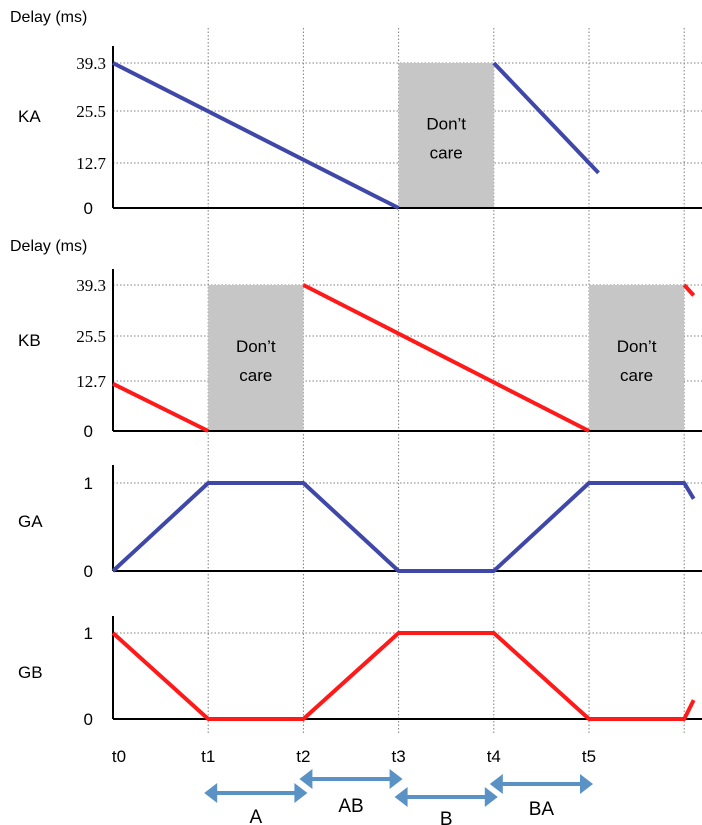  I want to click on x-tick-label: t2, so click(303, 756).